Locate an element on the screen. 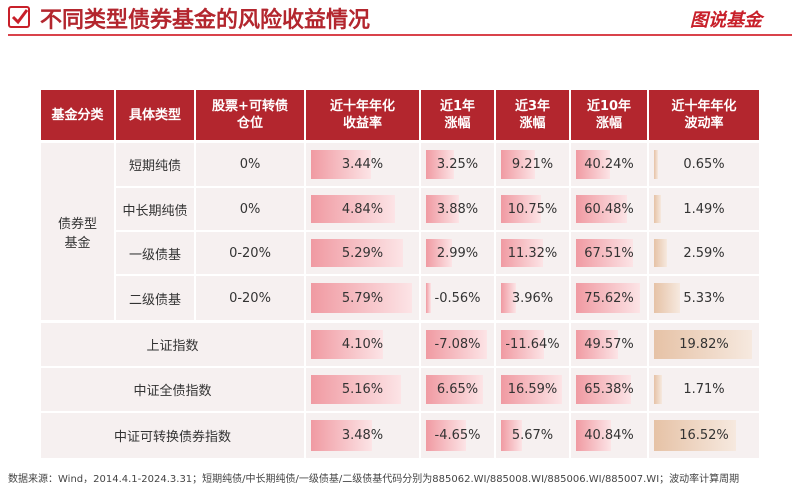  value-cell: 3.96% is located at coordinates (532, 298).